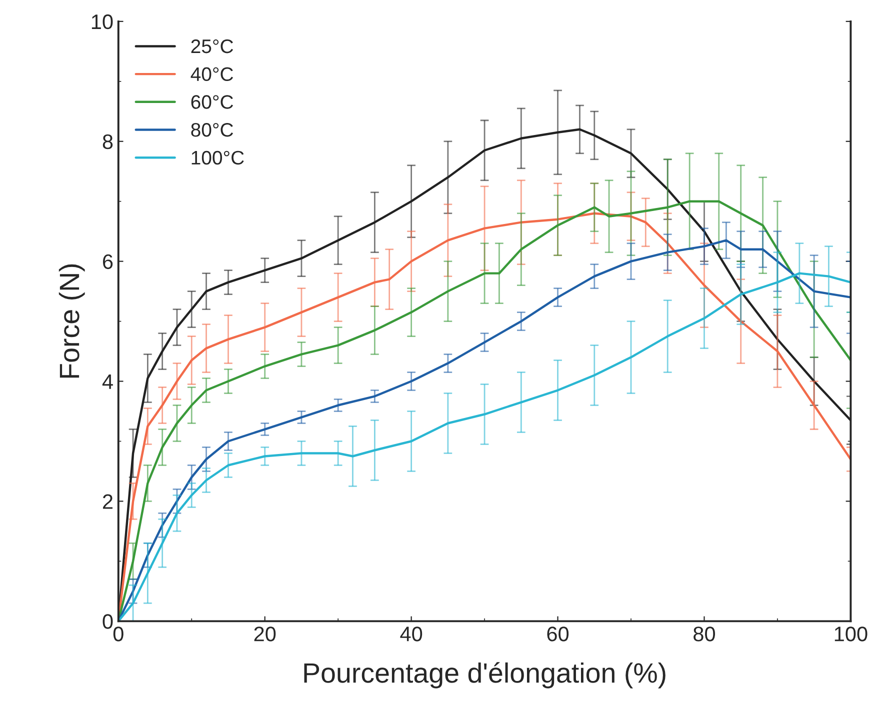 Image resolution: width=877 pixels, height=714 pixels. What do you see at coordinates (265, 634) in the screenshot?
I see `x-tick-label: 20` at bounding box center [265, 634].